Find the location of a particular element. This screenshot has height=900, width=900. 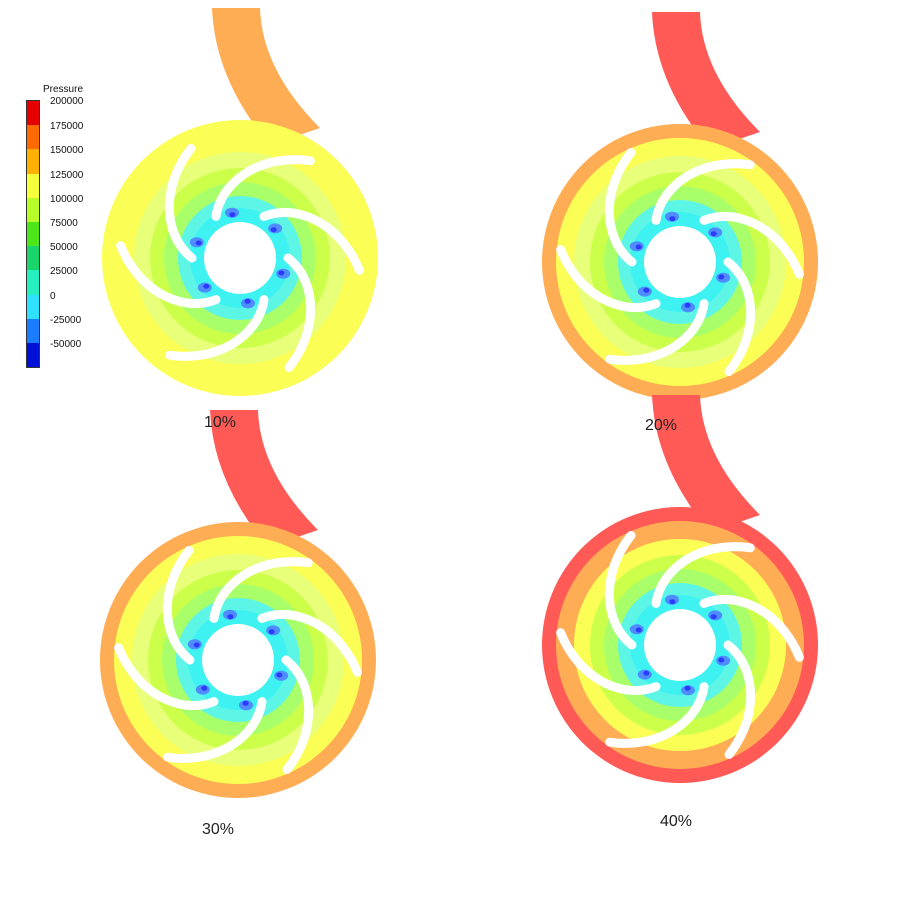

pump-panel-40pct is located at coordinates (680, 589).